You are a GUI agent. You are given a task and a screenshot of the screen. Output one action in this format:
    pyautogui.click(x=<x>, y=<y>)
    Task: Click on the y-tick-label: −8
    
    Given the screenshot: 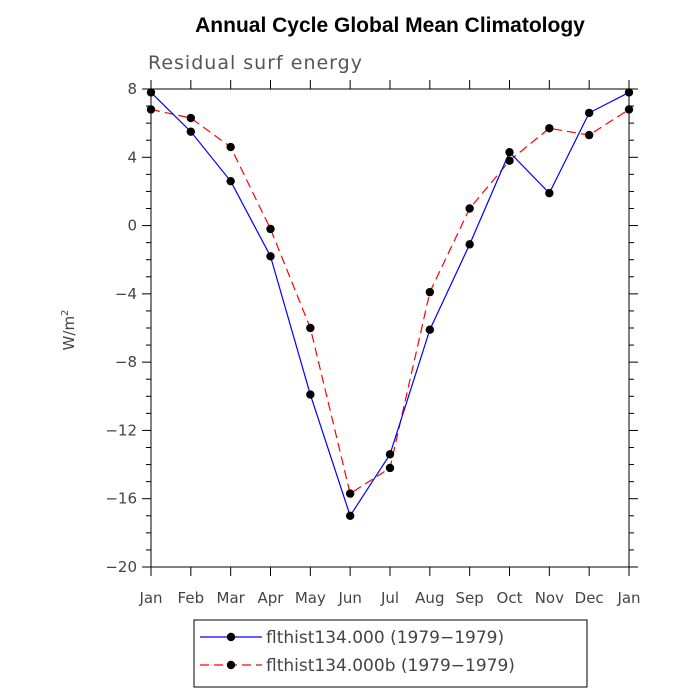 What is the action you would take?
    pyautogui.click(x=126, y=362)
    